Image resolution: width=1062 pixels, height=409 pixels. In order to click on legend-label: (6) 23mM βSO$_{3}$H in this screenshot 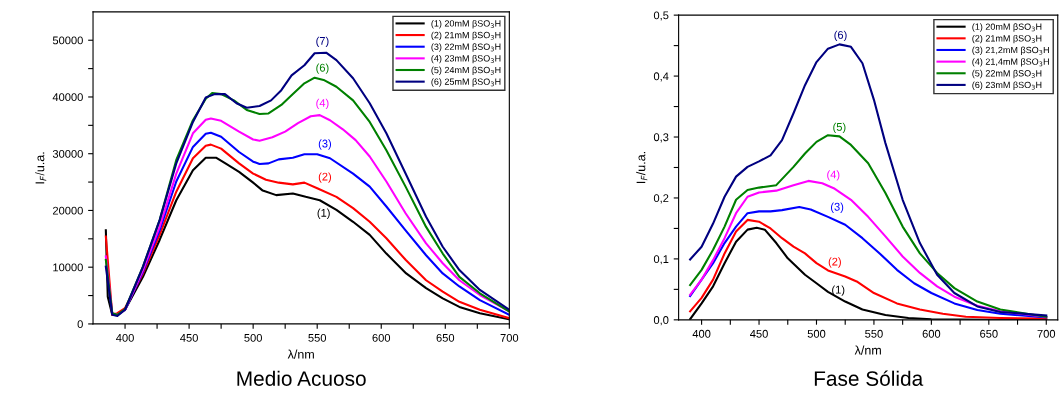, I will do `click(1007, 85)`.